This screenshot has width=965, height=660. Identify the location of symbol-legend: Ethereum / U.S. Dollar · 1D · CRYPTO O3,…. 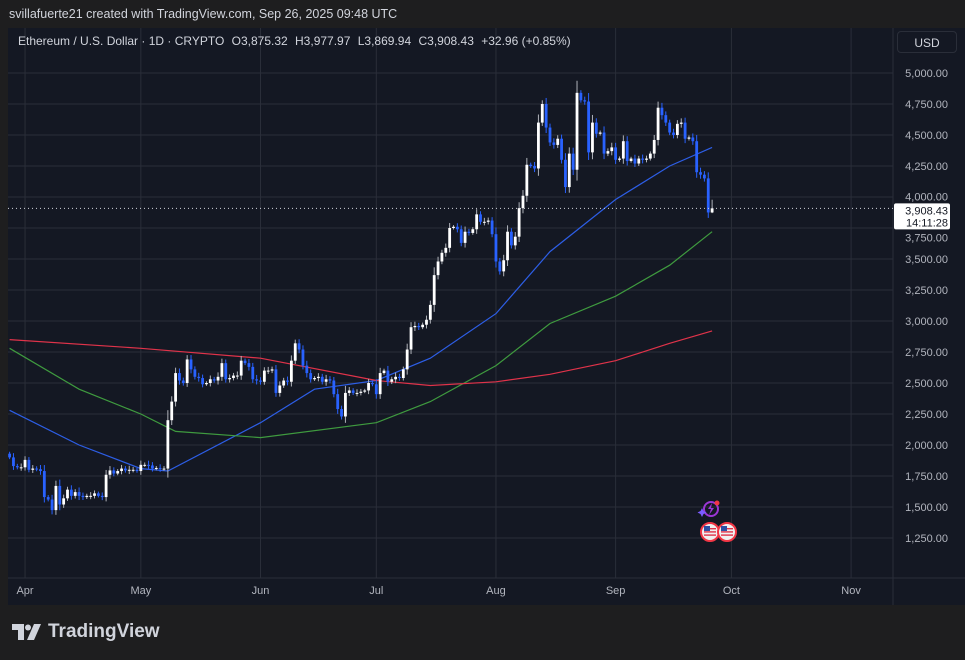
(296, 41).